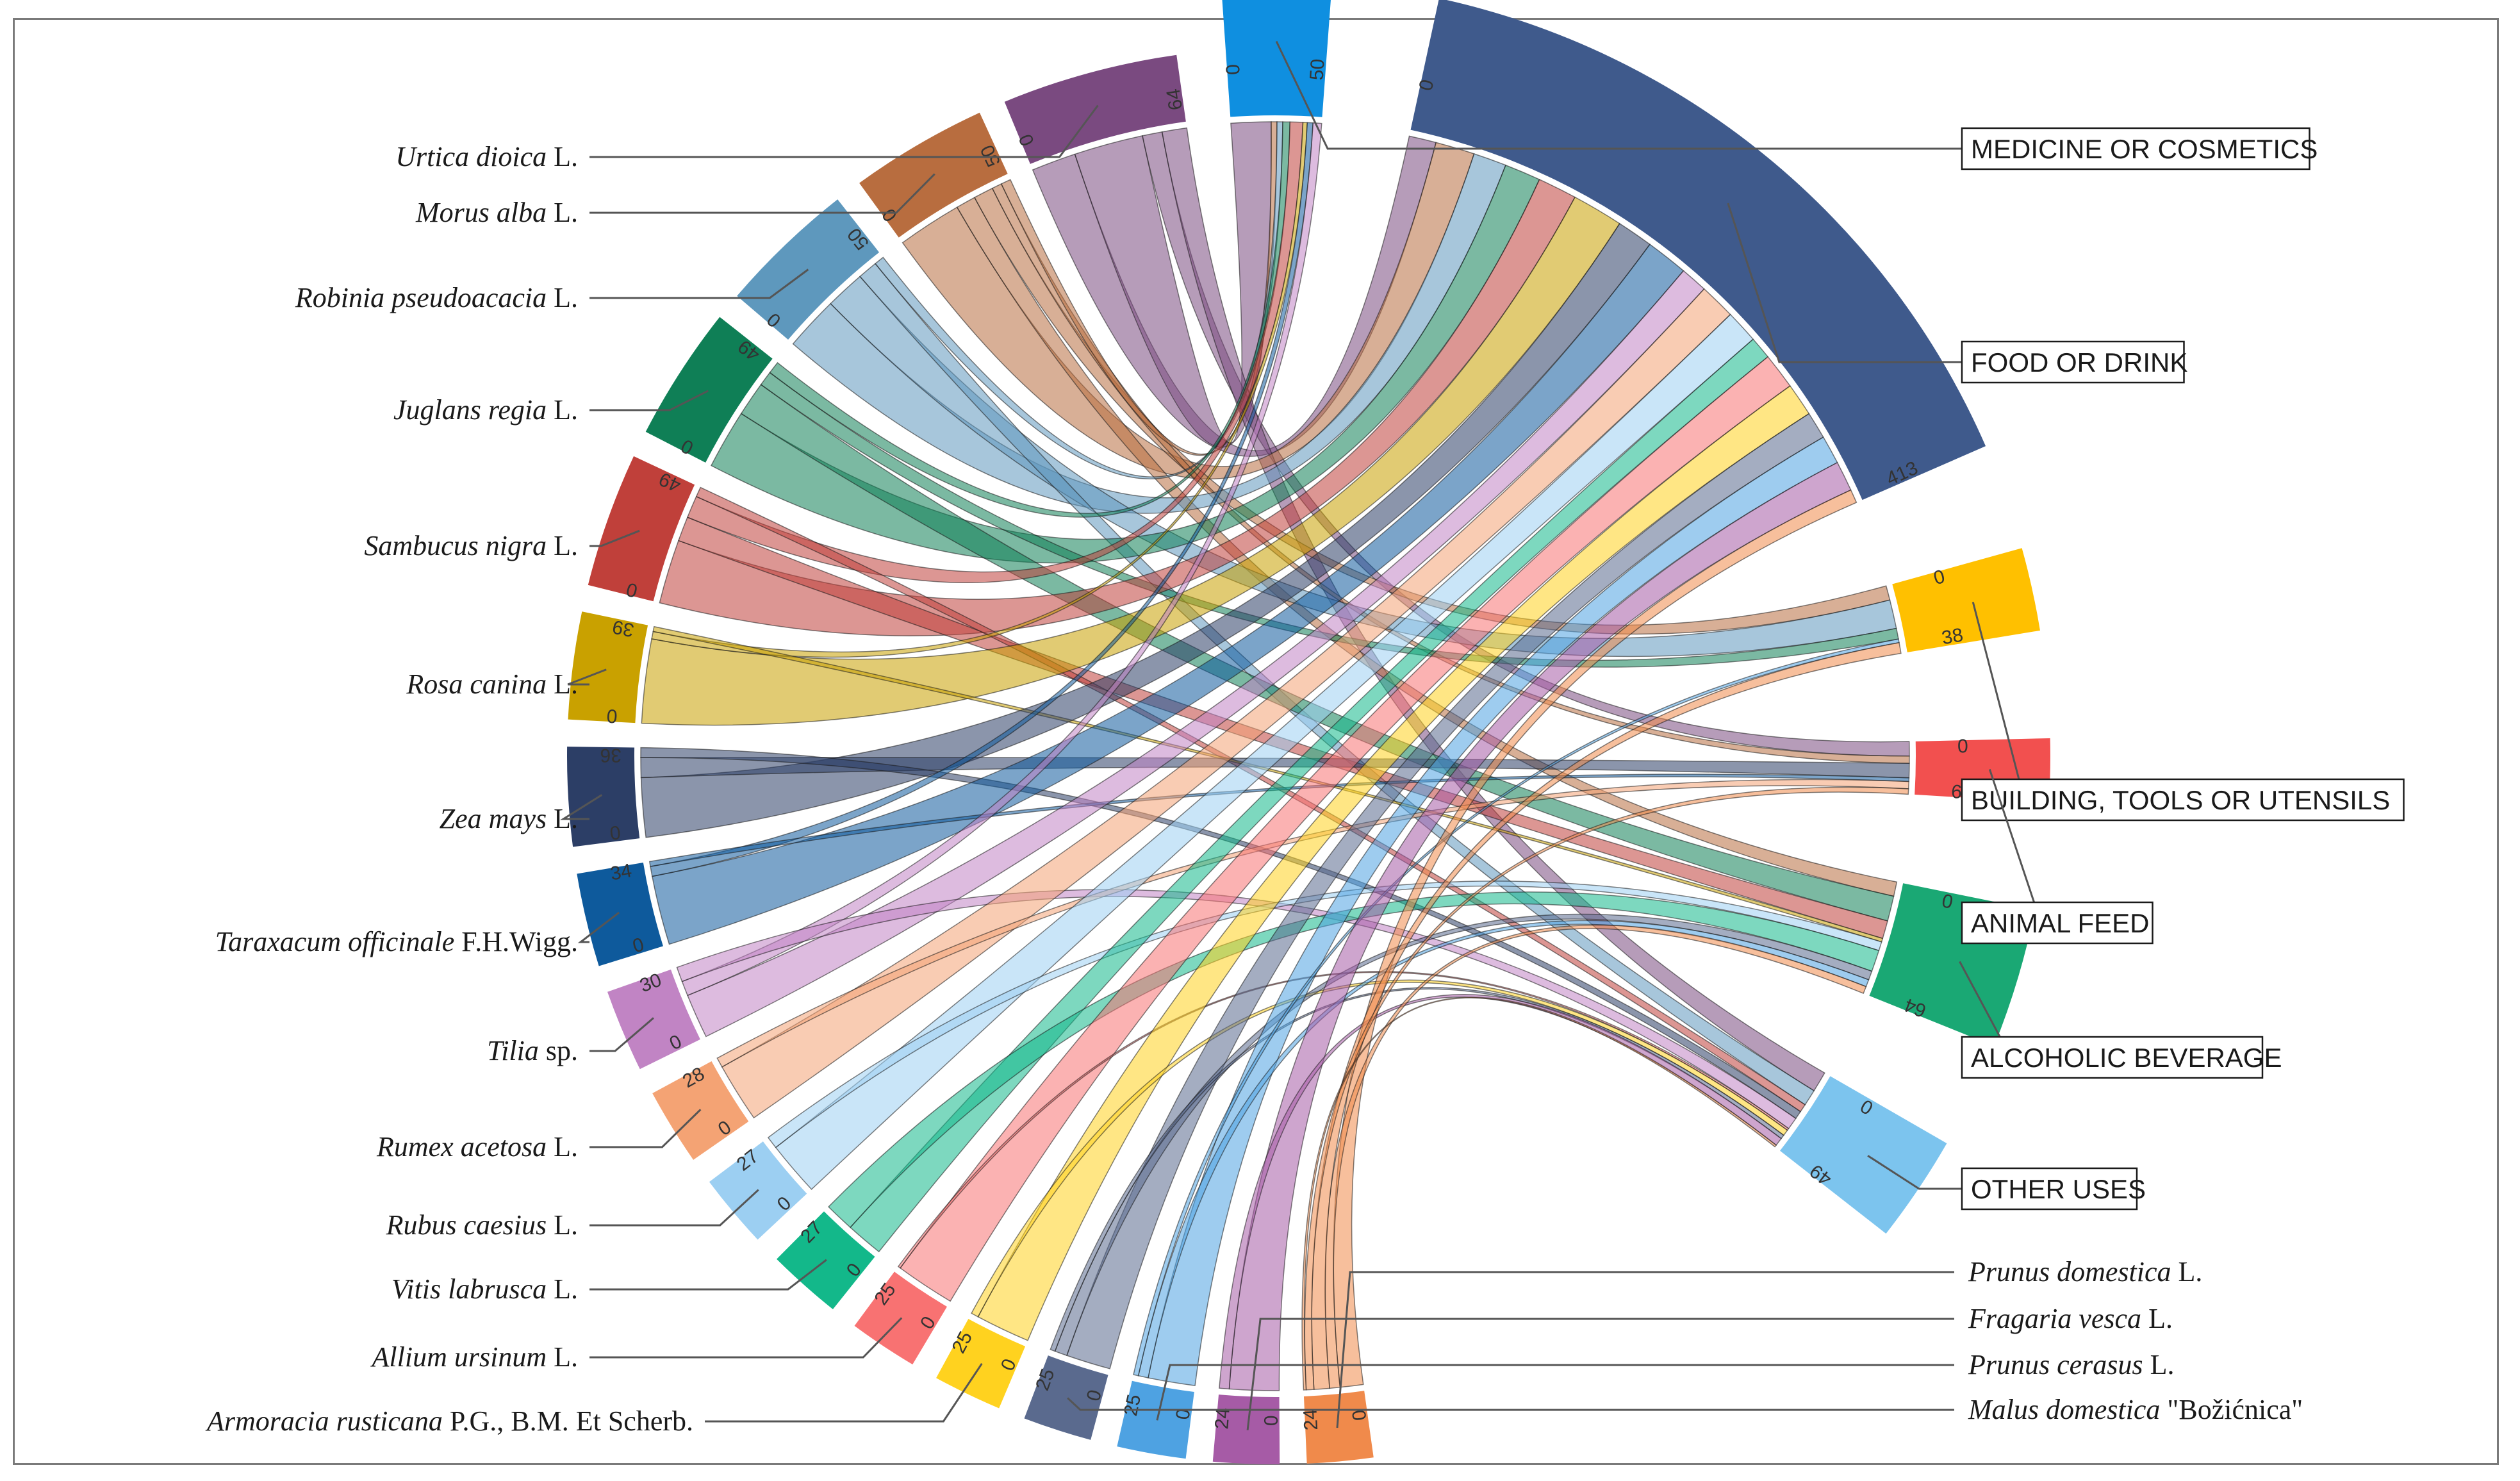  Describe the element at coordinates (1511, 1404) in the screenshot. I see `leader-malus` at that location.